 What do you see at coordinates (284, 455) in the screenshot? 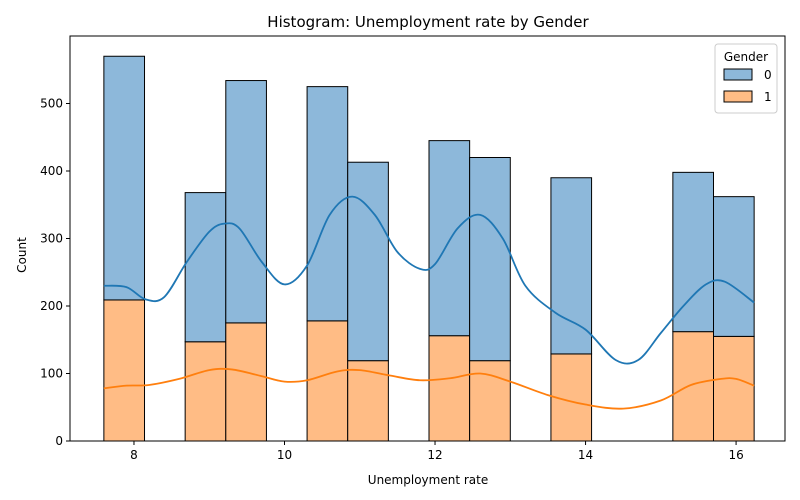
I see `x-tick-label-10: 10` at bounding box center [284, 455].